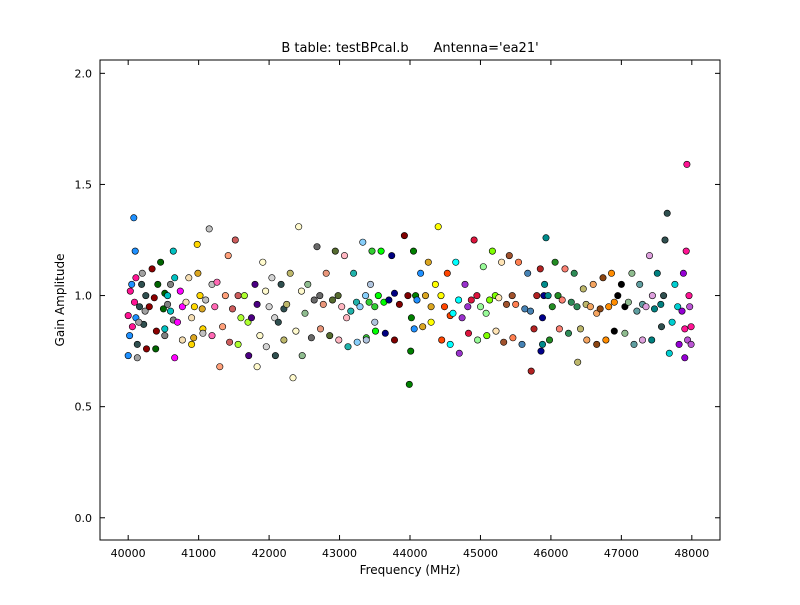 This screenshot has width=800, height=605. Describe the element at coordinates (480, 553) in the screenshot. I see `x-tick-label: 45000` at that location.